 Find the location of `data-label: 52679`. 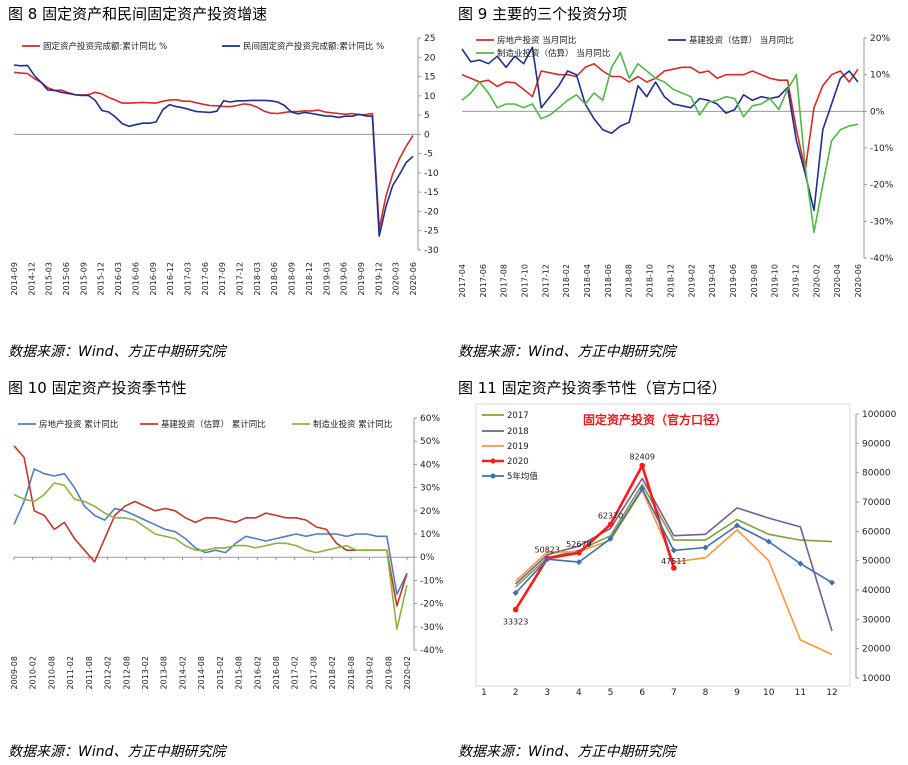

data-label: 52679 is located at coordinates (578, 544).